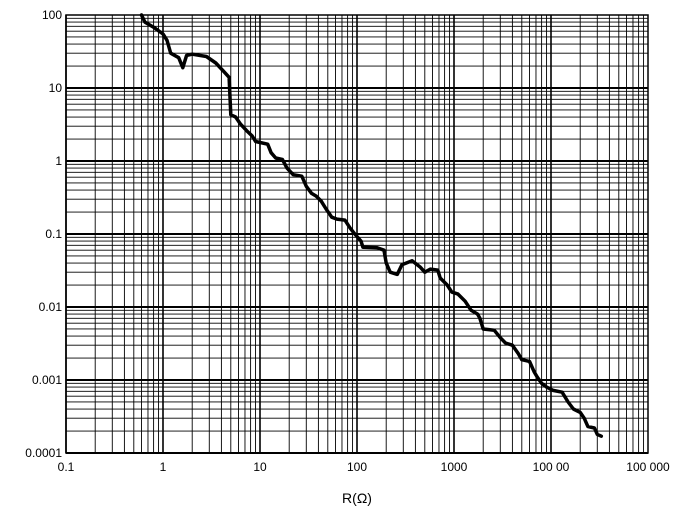 This screenshot has width=681, height=515. What do you see at coordinates (551, 467) in the screenshot?
I see `x-tick-label: 100 00` at bounding box center [551, 467].